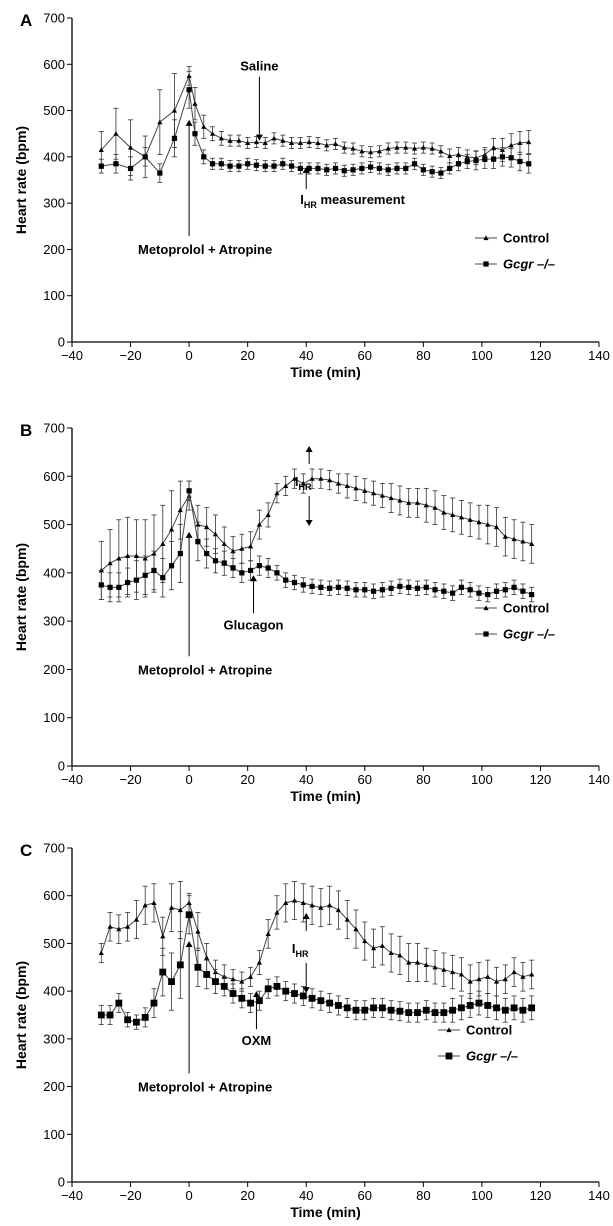 The width and height of the screenshot is (613, 1226). Describe the element at coordinates (54, 1086) in the screenshot. I see `y-tick-label: 200` at that location.